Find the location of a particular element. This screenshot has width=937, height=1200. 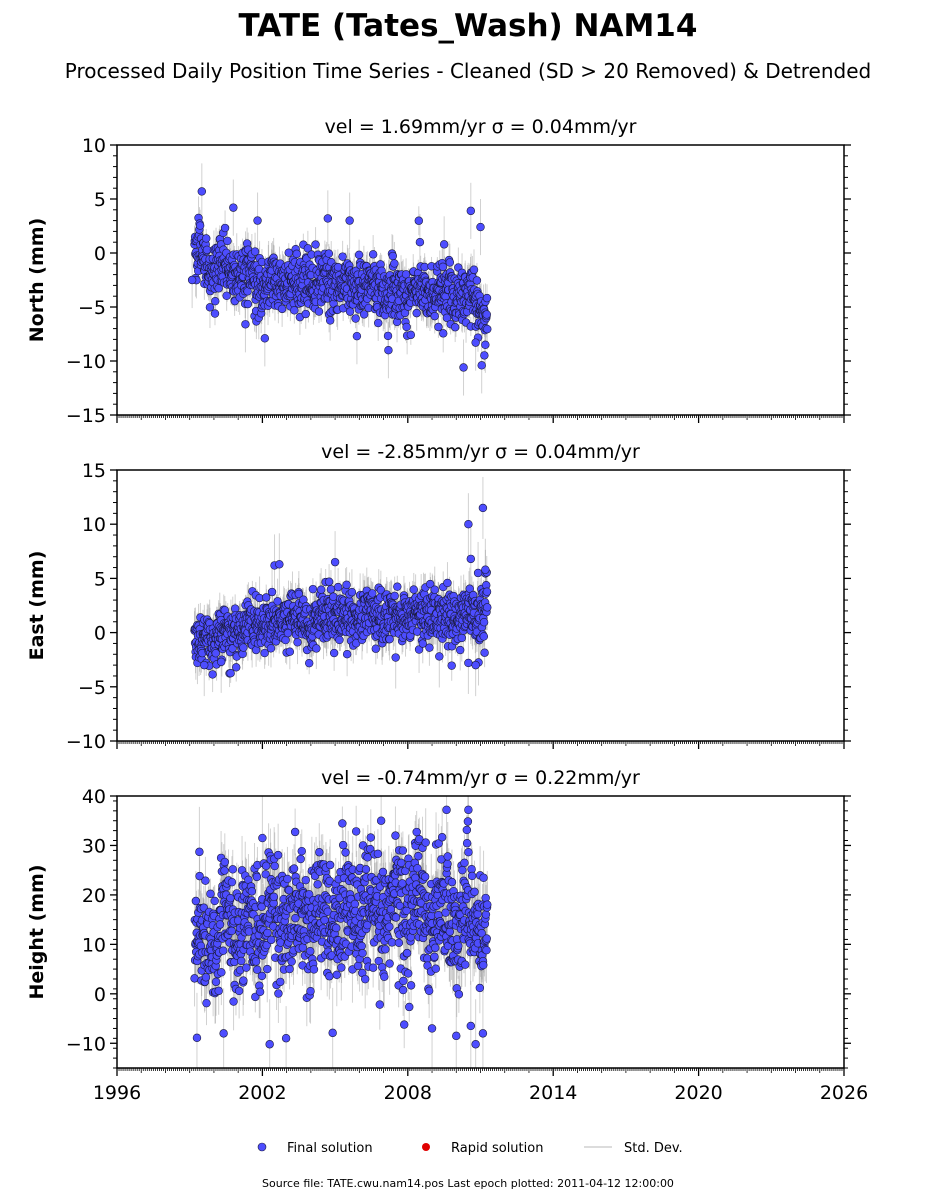

y-tick-label: −15 is located at coordinates (86, 416).